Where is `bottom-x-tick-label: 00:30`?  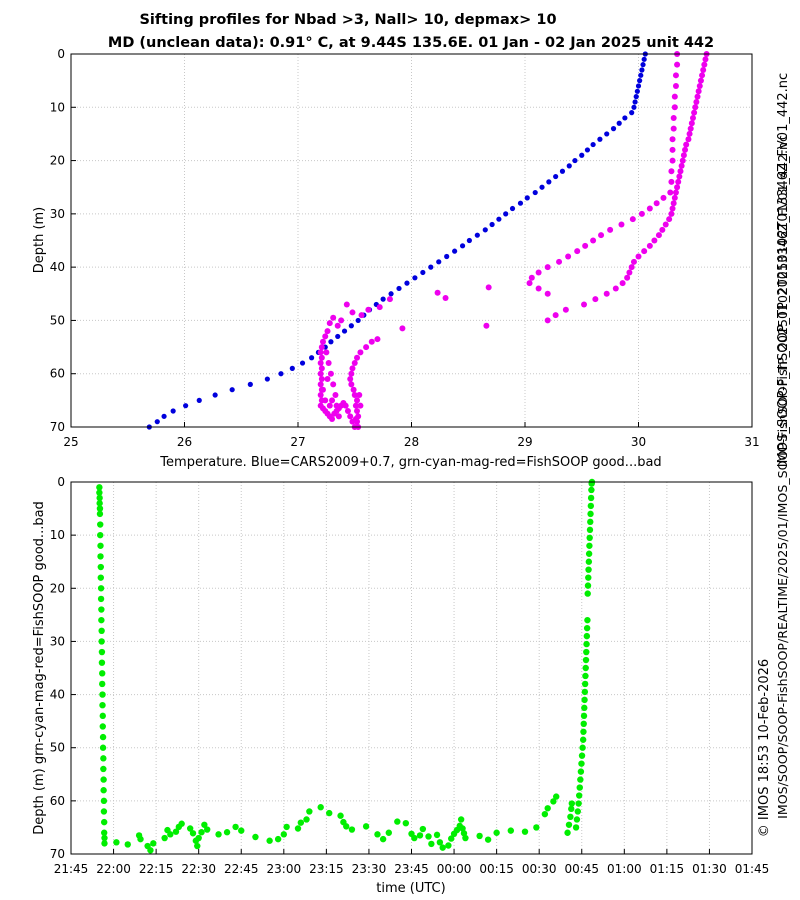 bottom-x-tick-label: 00:30 is located at coordinates (539, 869).